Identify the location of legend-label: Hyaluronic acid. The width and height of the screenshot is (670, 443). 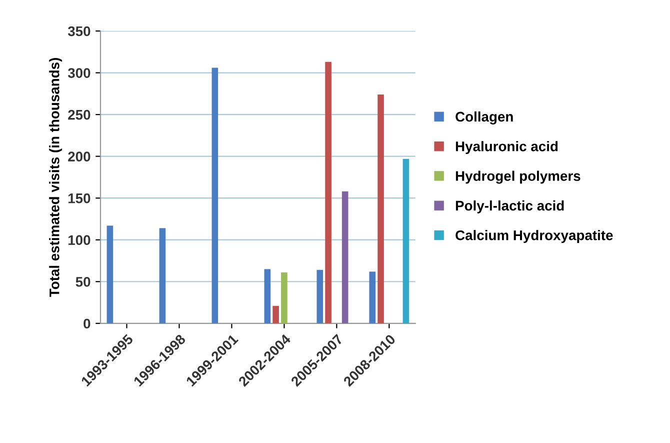
(507, 147).